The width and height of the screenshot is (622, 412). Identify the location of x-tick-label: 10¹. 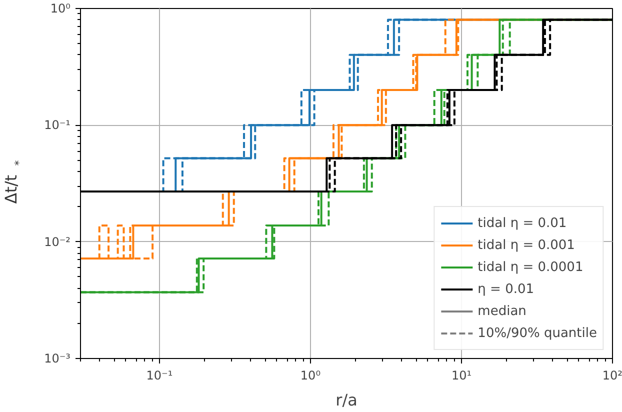
(461, 375).